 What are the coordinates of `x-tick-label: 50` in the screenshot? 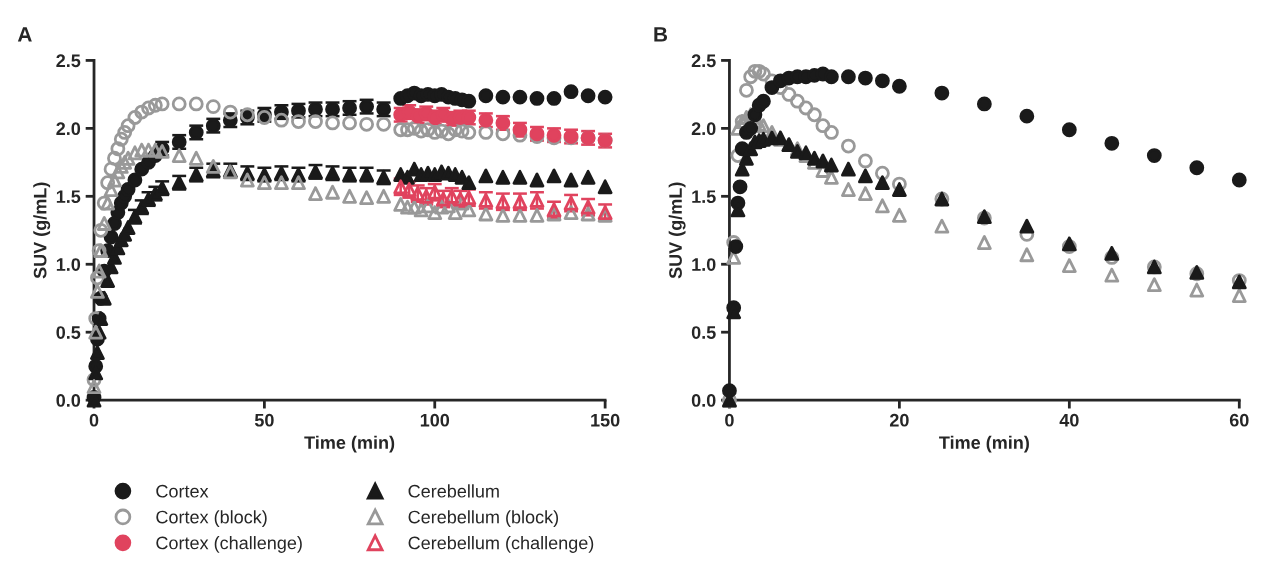 It's located at (264, 420).